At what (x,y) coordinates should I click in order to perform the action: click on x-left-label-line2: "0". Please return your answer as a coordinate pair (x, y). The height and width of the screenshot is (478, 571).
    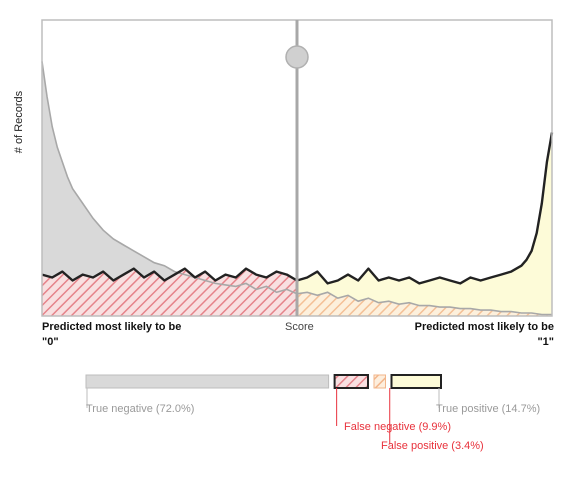
    Looking at the image, I should click on (50, 342).